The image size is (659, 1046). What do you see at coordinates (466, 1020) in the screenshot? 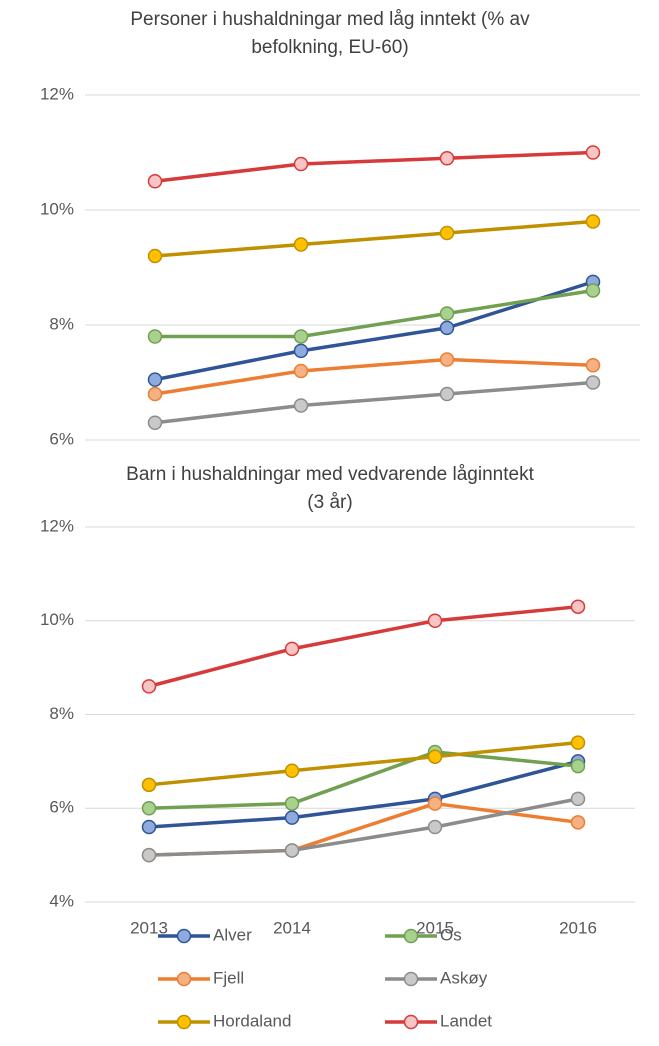
I see `legend-label: Landet` at bounding box center [466, 1020].